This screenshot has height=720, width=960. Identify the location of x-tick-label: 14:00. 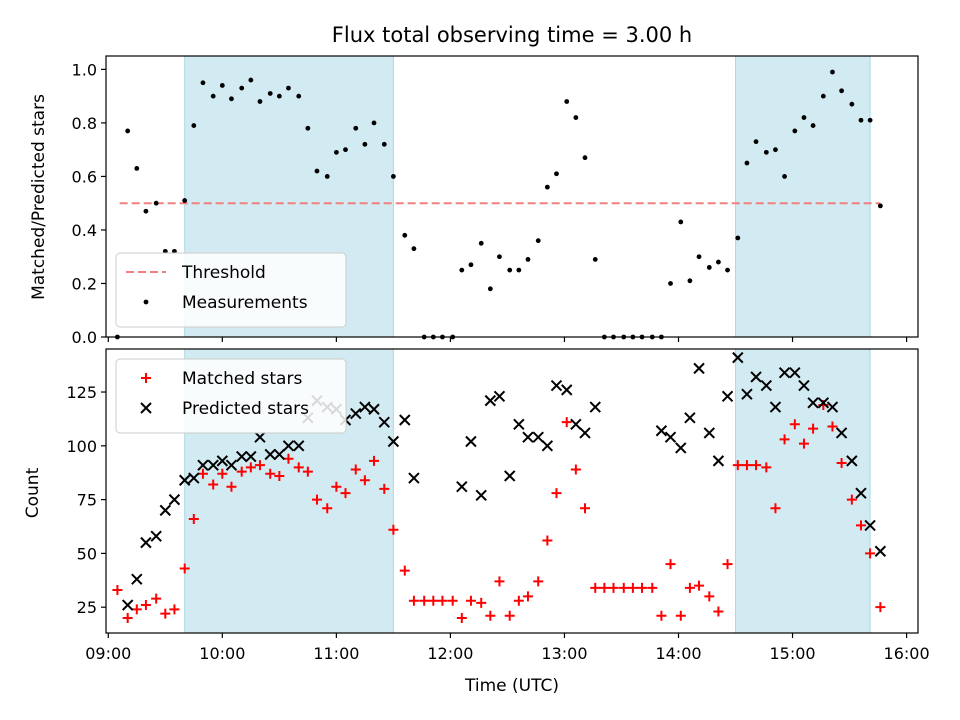
(678, 653).